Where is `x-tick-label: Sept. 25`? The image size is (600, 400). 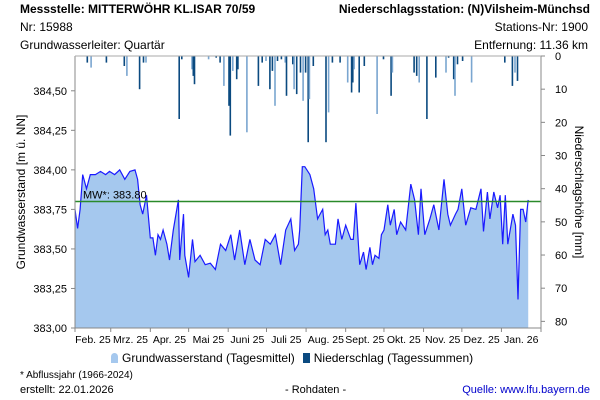 x-tick-label: Sept. 25 is located at coordinates (364, 340).